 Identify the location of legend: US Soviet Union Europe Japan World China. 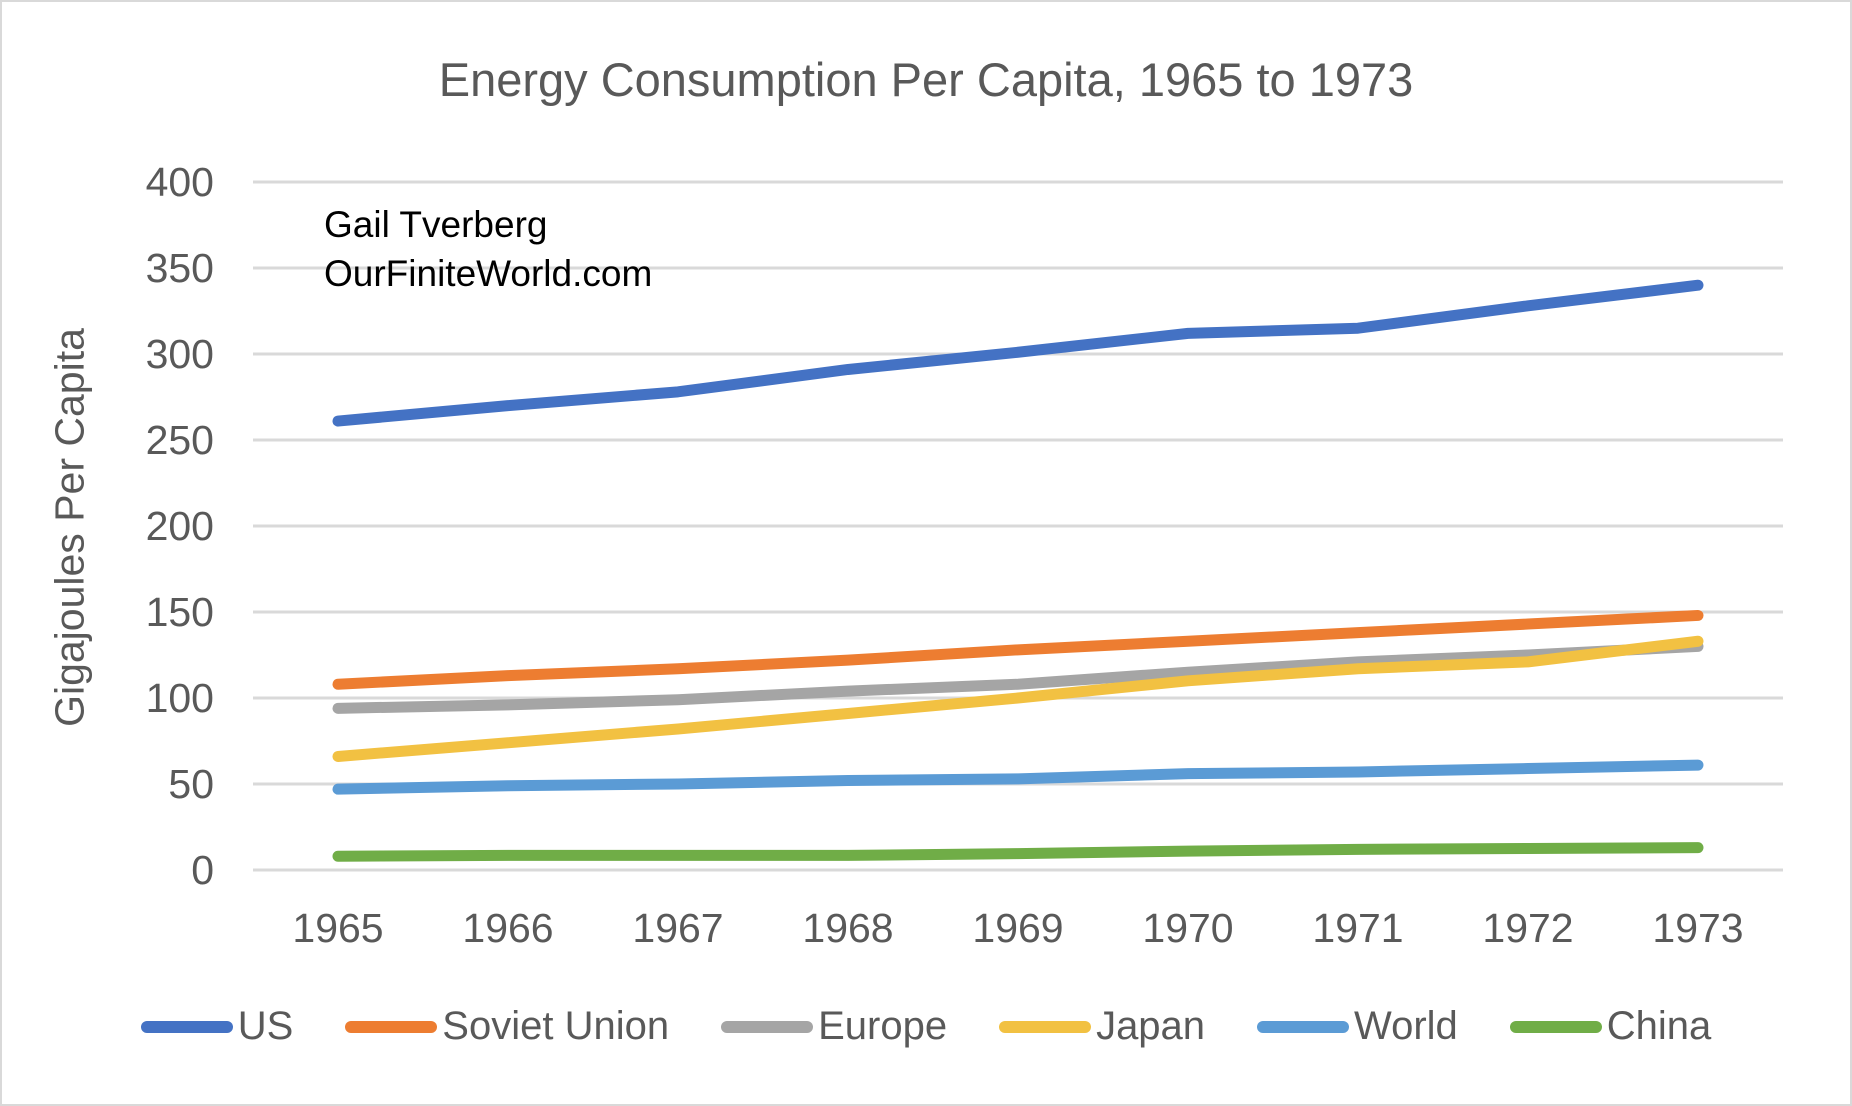
(926, 1026).